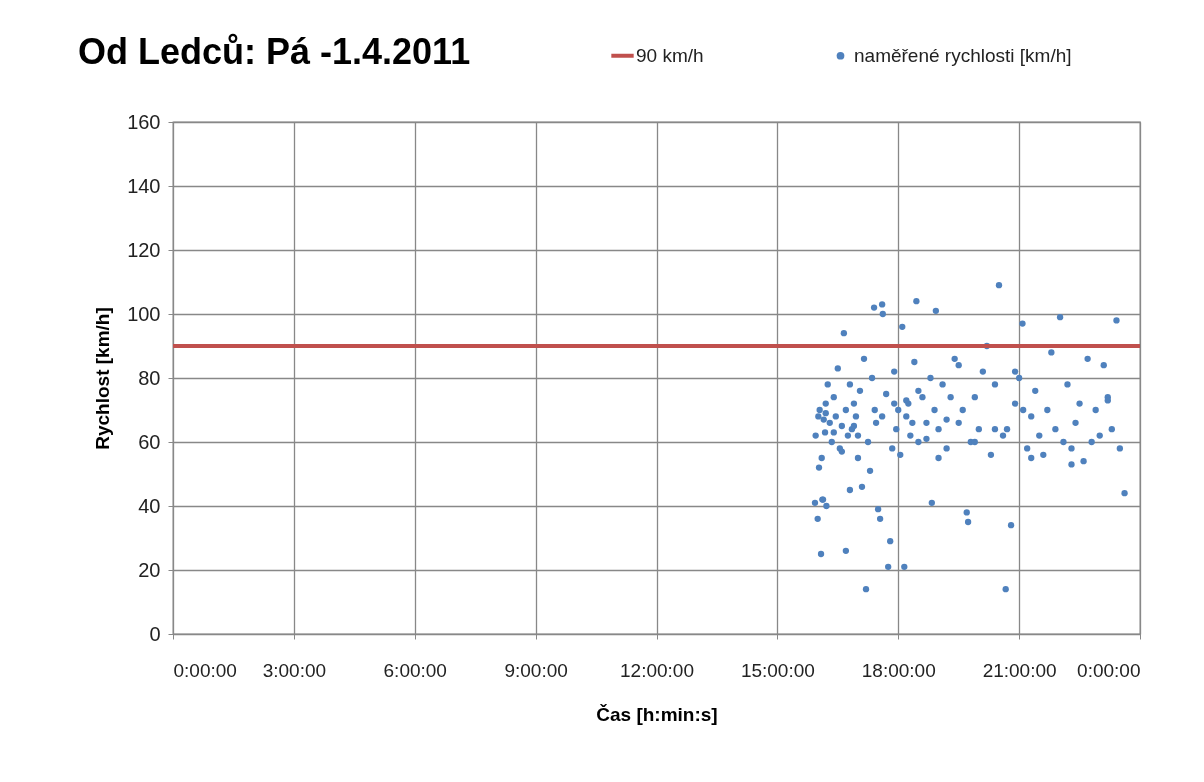 The width and height of the screenshot is (1204, 782). Describe the element at coordinates (536, 670) in the screenshot. I see `x-tick-label: 9:00:00` at that location.